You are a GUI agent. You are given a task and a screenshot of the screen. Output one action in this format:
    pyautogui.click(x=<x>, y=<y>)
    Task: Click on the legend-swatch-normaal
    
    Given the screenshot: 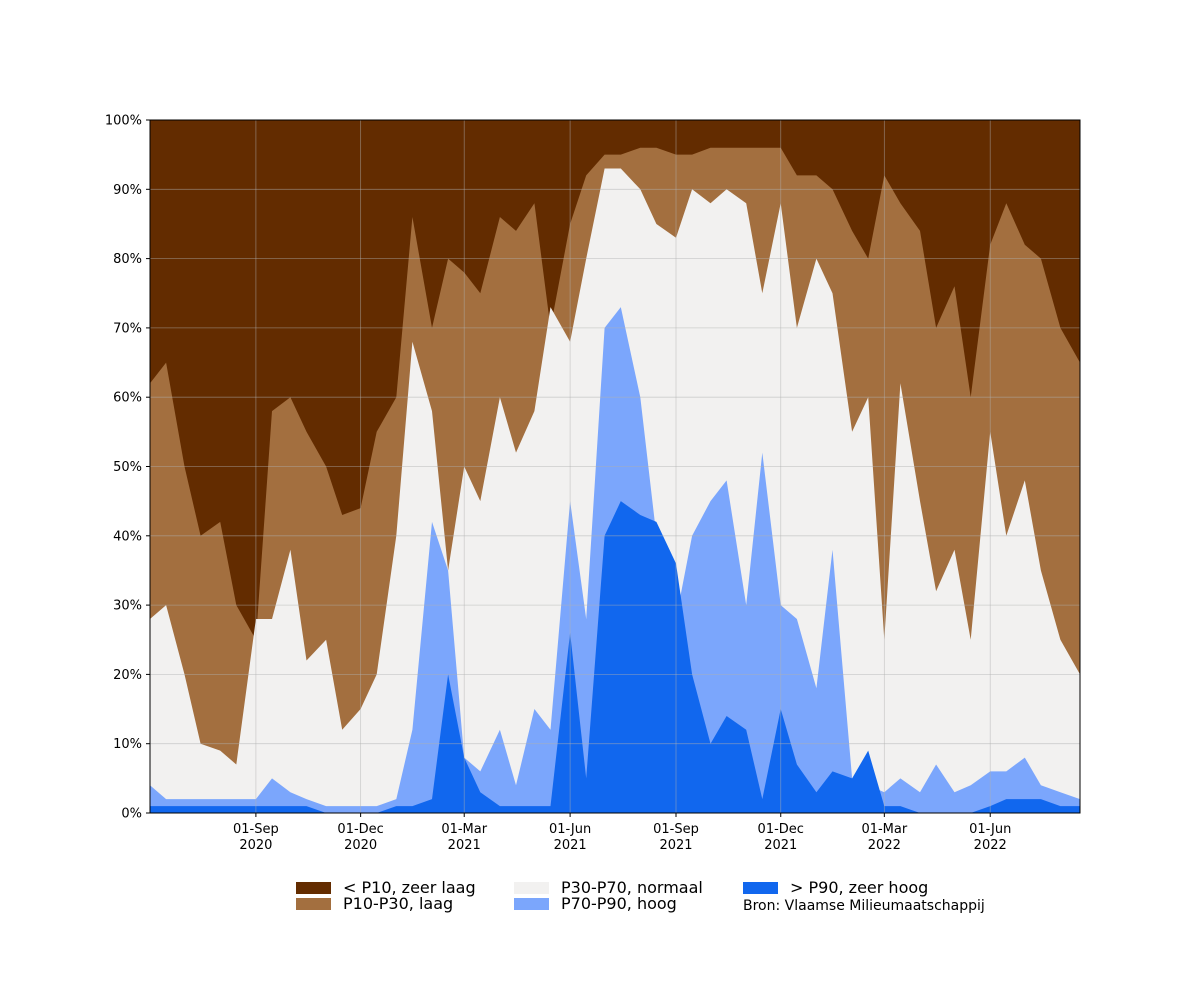 What is the action you would take?
    pyautogui.click(x=531, y=888)
    